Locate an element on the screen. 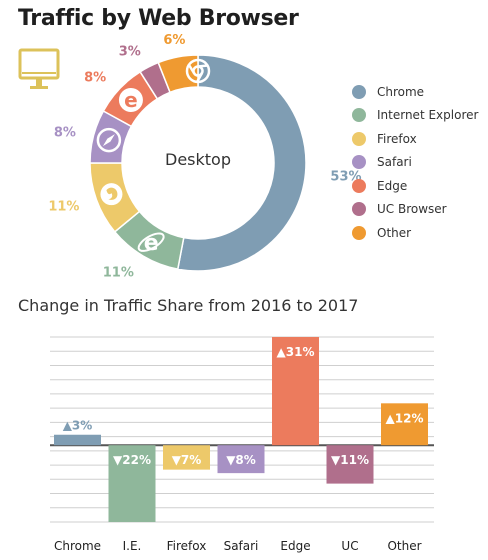 The width and height of the screenshot is (488, 560). bar-value-label-uc: ▼11% is located at coordinates (350, 460).